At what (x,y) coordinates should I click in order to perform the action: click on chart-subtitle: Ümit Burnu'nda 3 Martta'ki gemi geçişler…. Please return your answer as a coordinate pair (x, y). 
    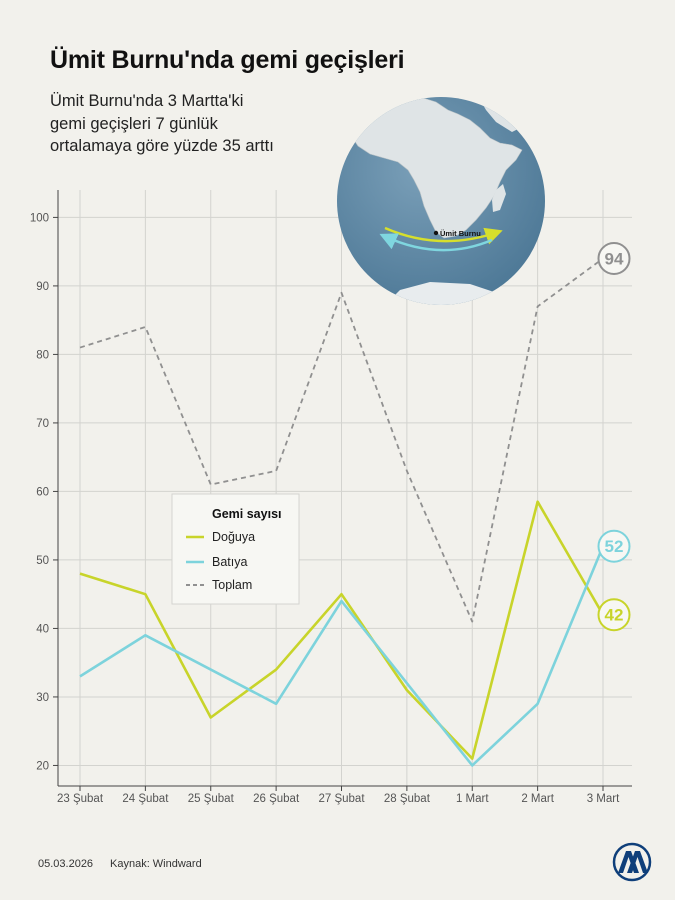
    Looking at the image, I should click on (162, 123).